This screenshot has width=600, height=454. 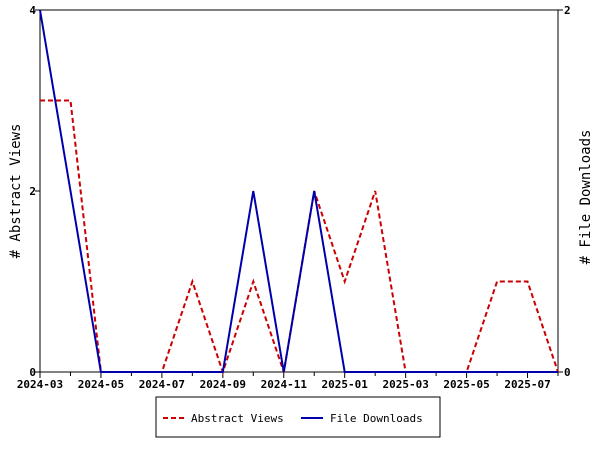 I want to click on x-tick-label: 2025-01, so click(x=345, y=384).